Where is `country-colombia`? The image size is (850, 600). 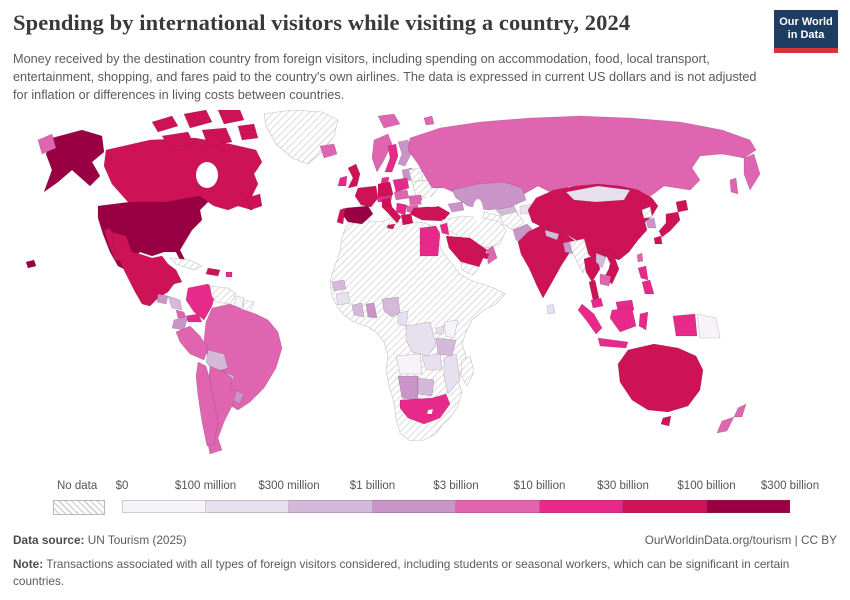
country-colombia is located at coordinates (201, 302).